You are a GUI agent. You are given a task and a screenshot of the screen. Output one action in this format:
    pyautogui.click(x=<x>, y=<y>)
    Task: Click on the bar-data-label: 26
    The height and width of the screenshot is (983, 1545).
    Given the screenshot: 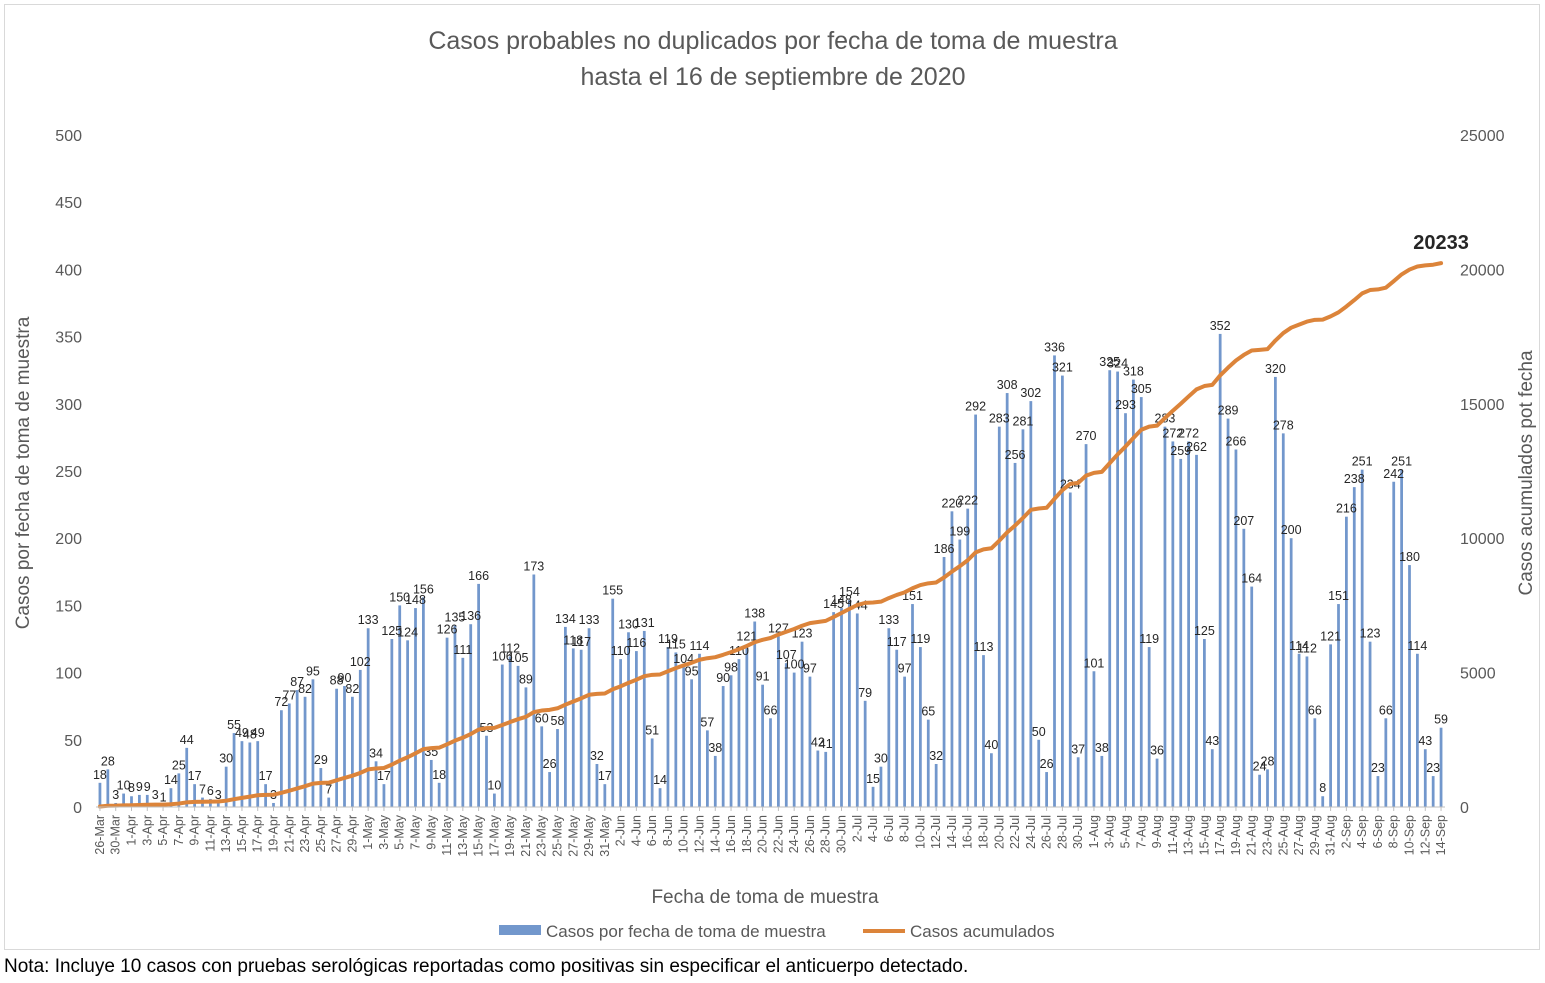 What is the action you would take?
    pyautogui.click(x=1047, y=764)
    